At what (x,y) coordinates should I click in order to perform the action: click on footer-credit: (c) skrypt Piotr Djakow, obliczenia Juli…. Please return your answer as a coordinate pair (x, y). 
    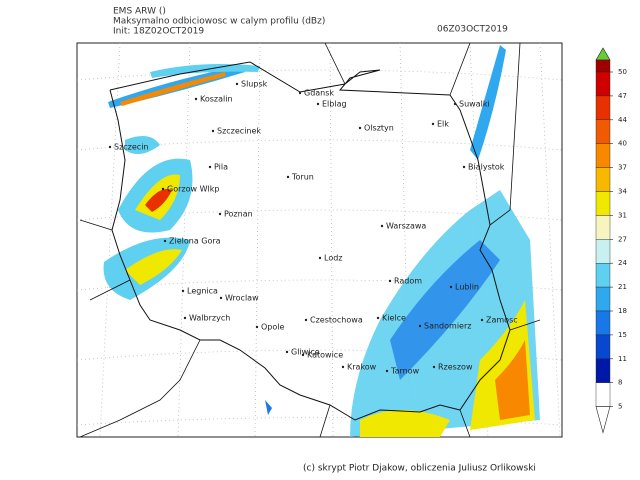
    Looking at the image, I should click on (419, 469).